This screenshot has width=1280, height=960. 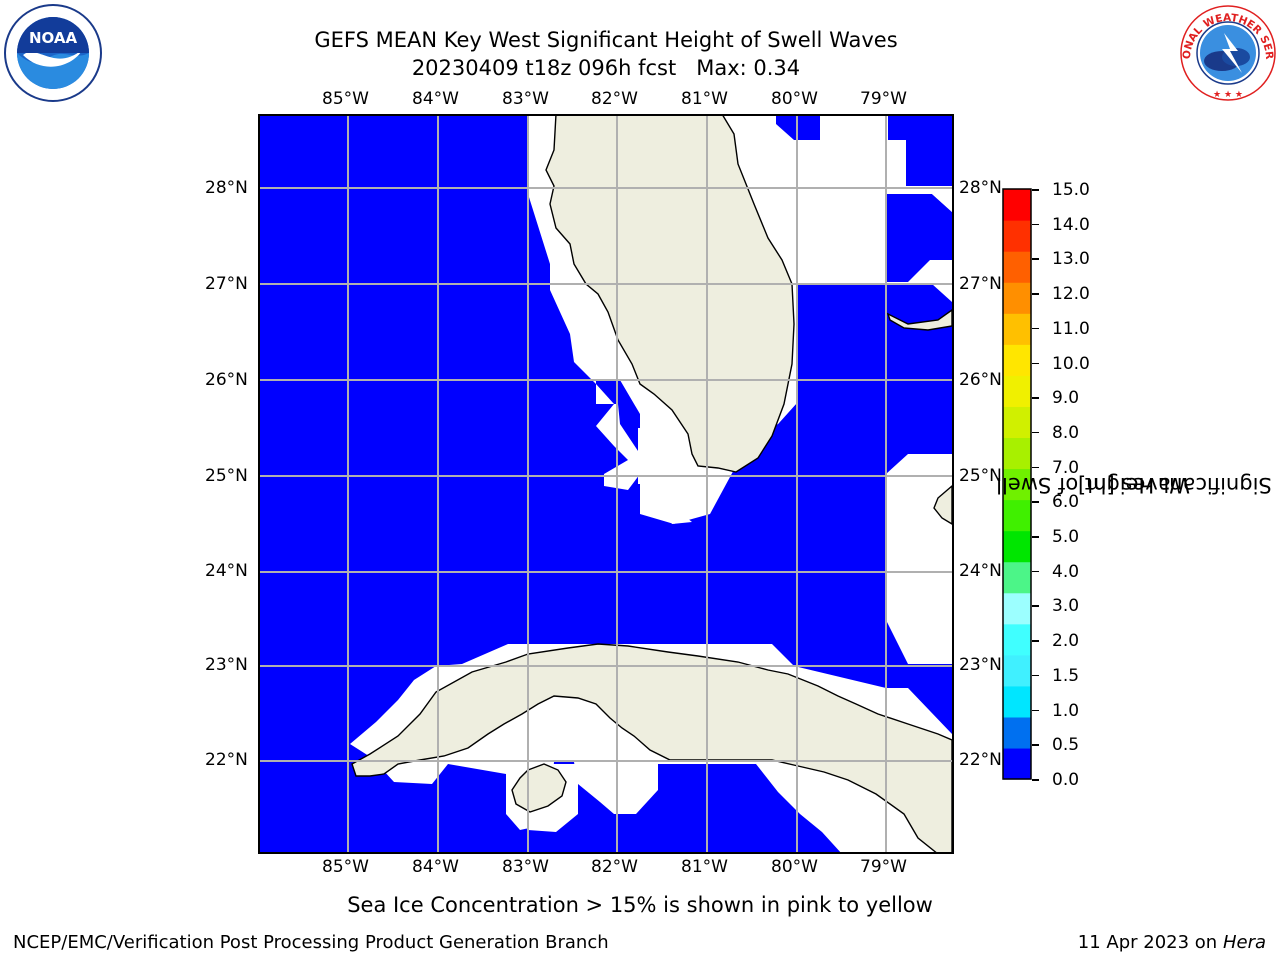 What do you see at coordinates (226, 571) in the screenshot?
I see `lat-label-left: 24°N` at bounding box center [226, 571].